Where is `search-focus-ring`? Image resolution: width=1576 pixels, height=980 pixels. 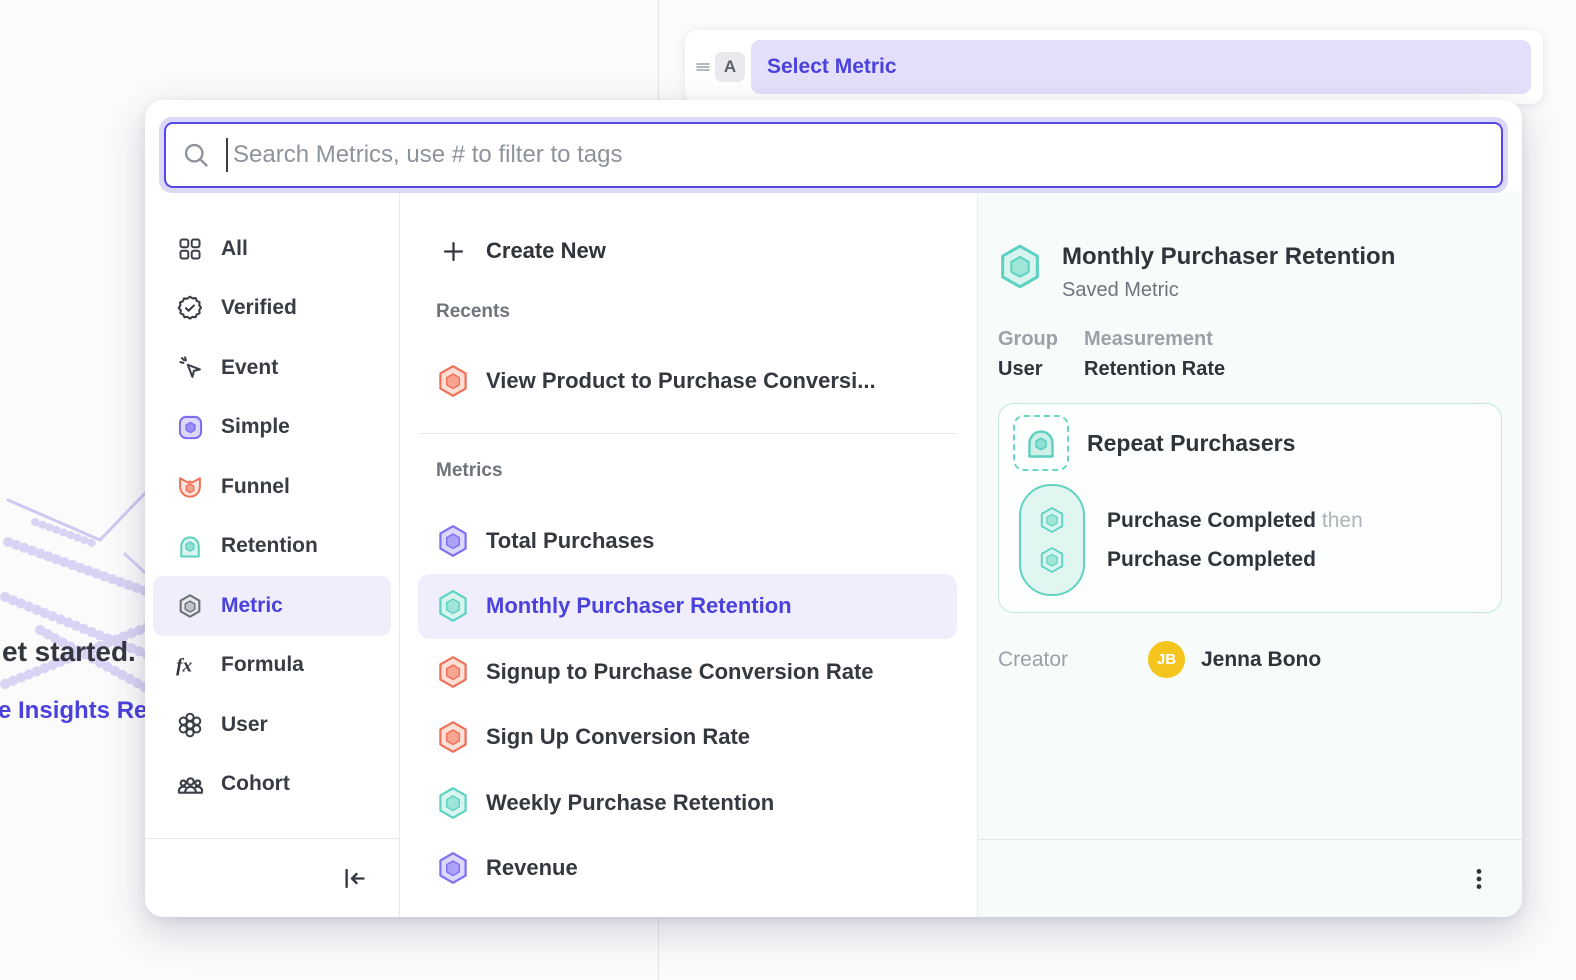
search-focus-ring is located at coordinates (833, 155).